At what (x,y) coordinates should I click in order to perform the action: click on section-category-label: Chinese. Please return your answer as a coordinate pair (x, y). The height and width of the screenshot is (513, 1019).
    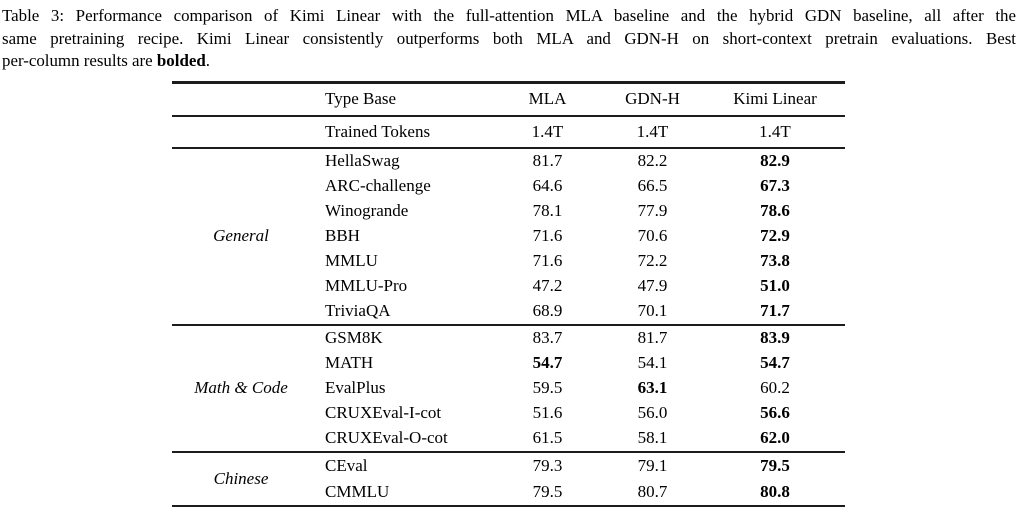
    Looking at the image, I should click on (241, 478).